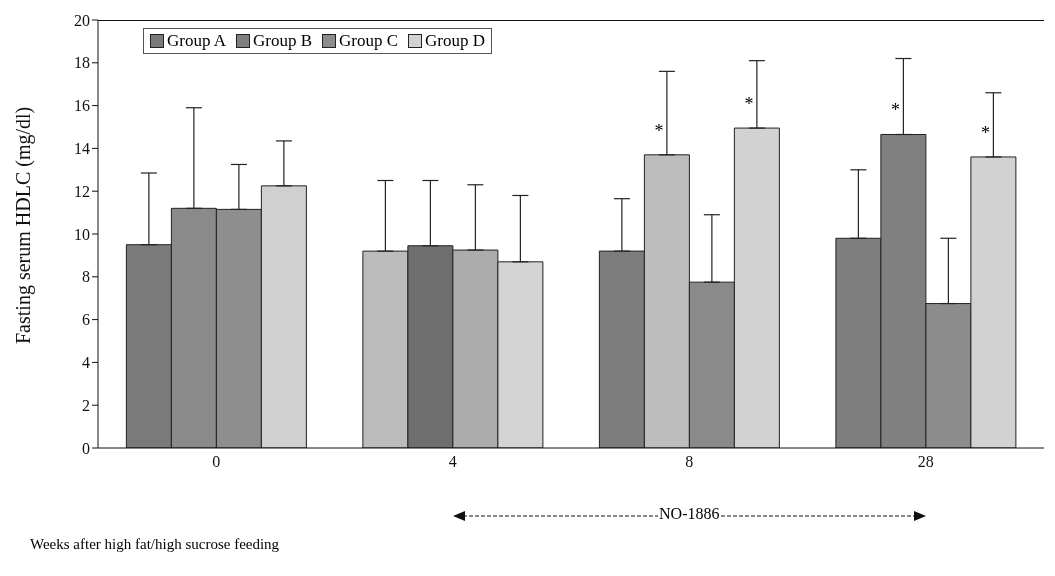  I want to click on x-axis-title: Weeks after high fat/high sucrose feeding, so click(155, 544).